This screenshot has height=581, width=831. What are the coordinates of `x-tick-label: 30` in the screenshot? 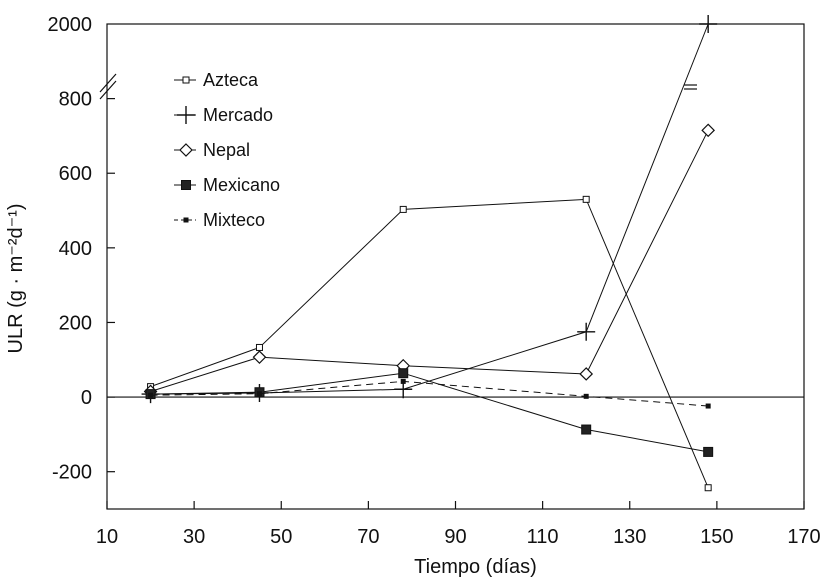 It's located at (194, 537).